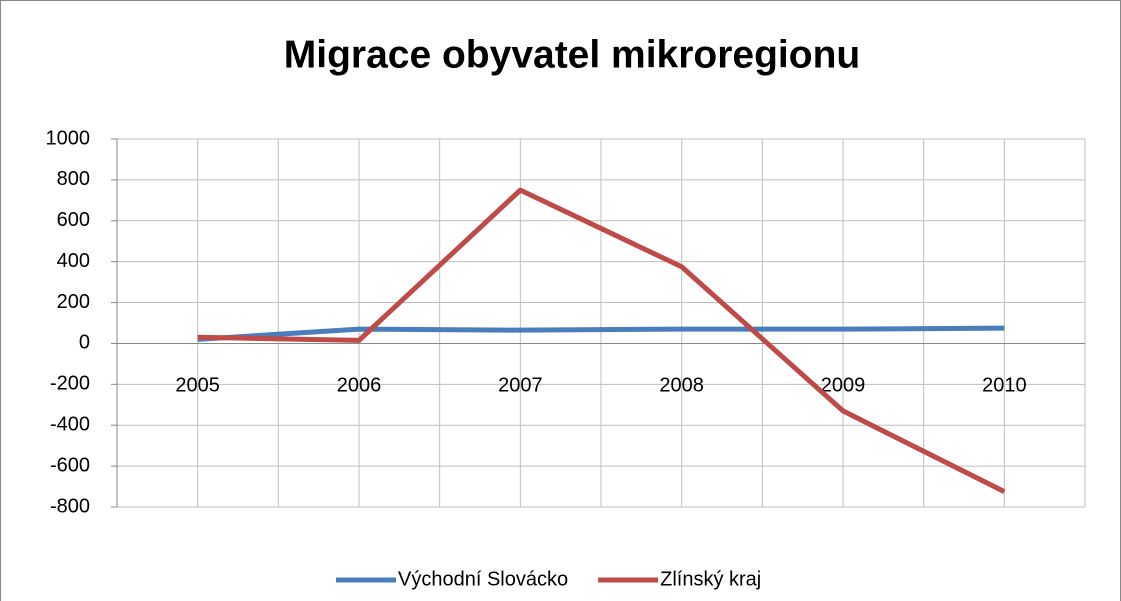 This screenshot has width=1121, height=601. Describe the element at coordinates (70, 384) in the screenshot. I see `y-tick-label: -200` at that location.